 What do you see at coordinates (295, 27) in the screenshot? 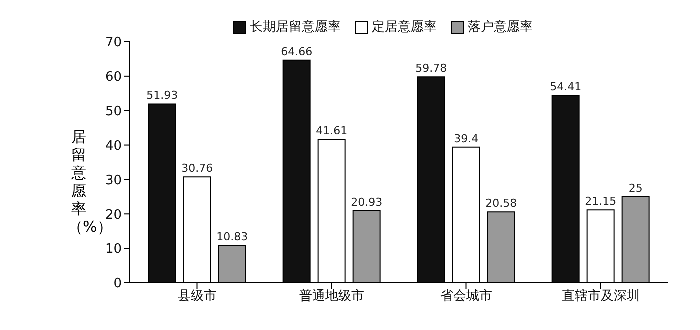
I see `legend-label: 长期居留意愿率` at bounding box center [295, 27].